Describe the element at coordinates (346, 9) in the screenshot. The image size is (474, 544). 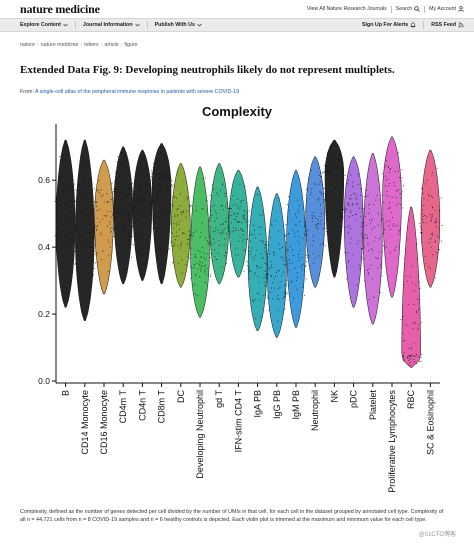
I see `all-journals-link: View All Nature Research Journals` at that location.